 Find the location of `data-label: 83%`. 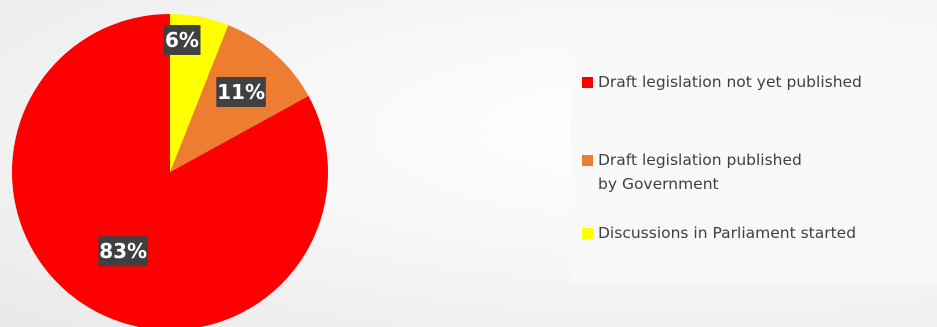

data-label: 83% is located at coordinates (123, 251).